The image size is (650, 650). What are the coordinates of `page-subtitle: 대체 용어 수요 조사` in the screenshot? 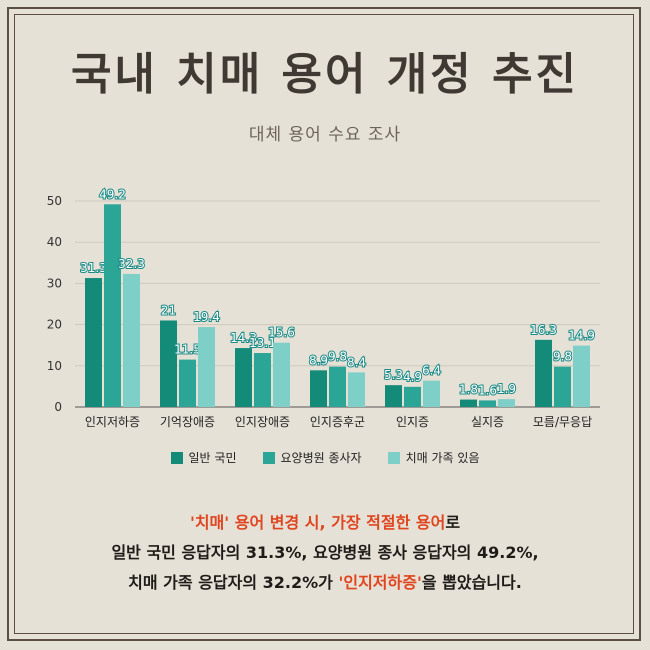 It's located at (325, 135).